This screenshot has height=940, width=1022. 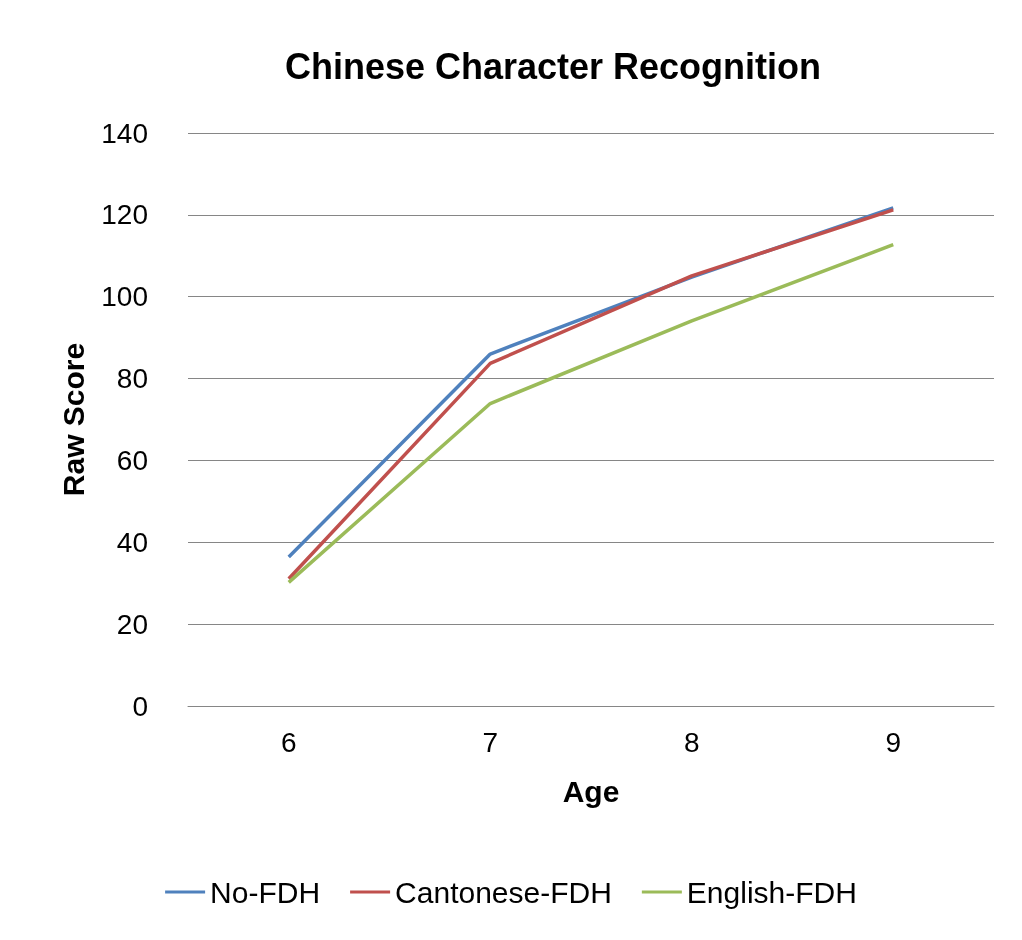 I want to click on x-axis-title: Age, so click(x=591, y=791).